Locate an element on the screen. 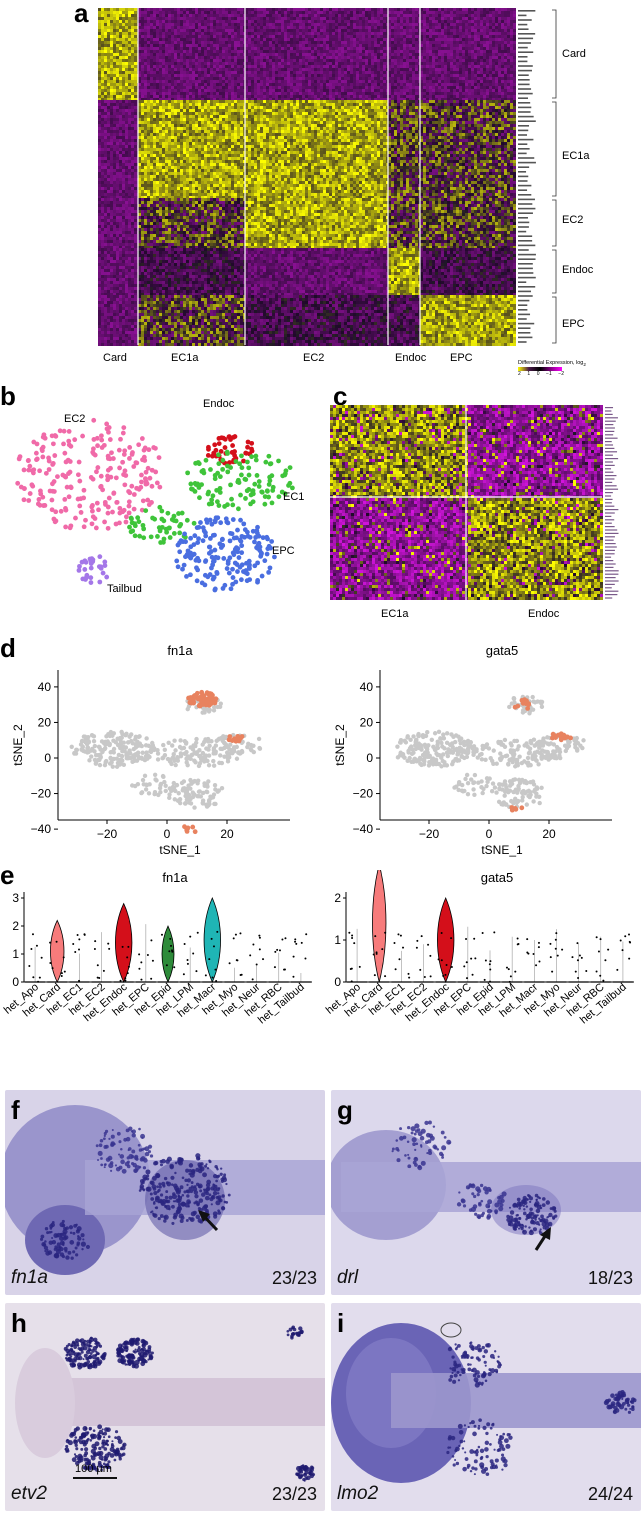 This screenshot has width=644, height=1515. cluster-label-epc: EPC is located at coordinates (283, 551).